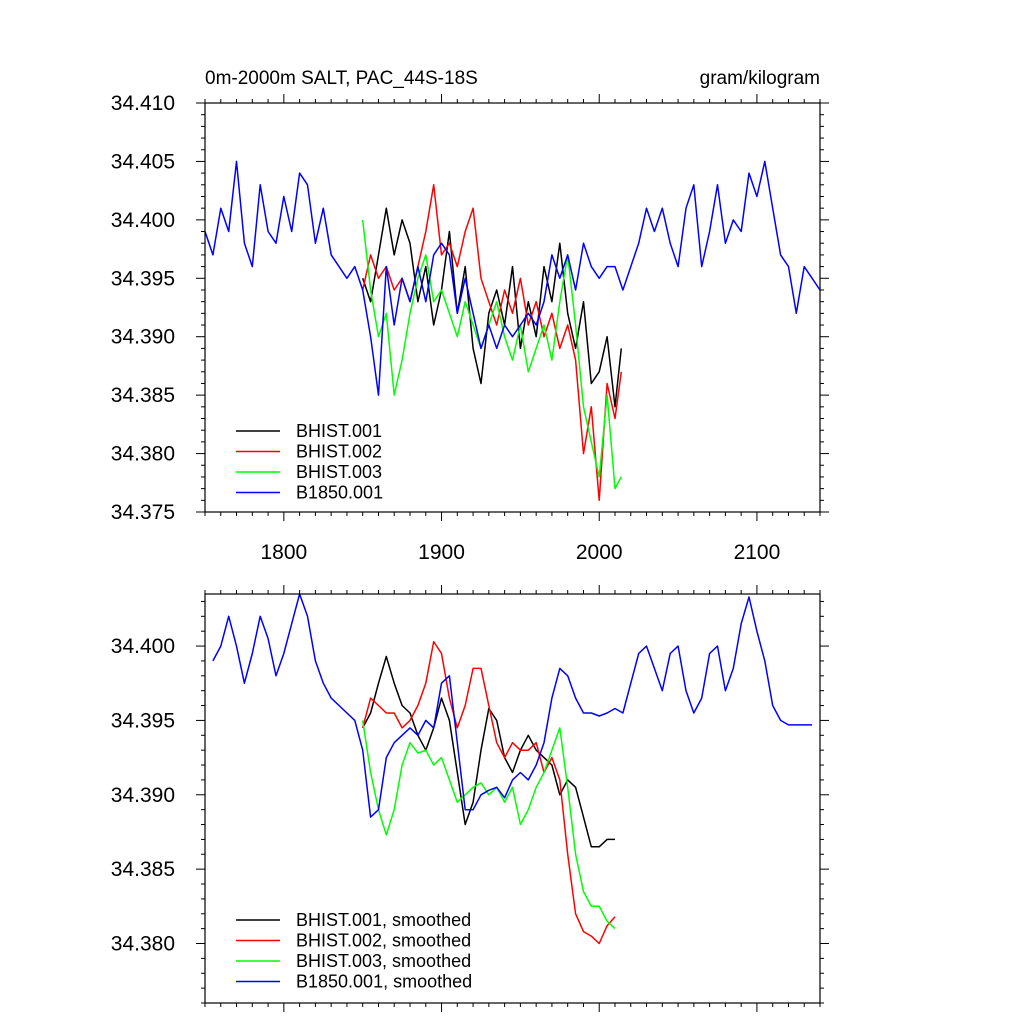 The width and height of the screenshot is (1024, 1024). What do you see at coordinates (339, 452) in the screenshot?
I see `legend-label: BHIST.002` at bounding box center [339, 452].